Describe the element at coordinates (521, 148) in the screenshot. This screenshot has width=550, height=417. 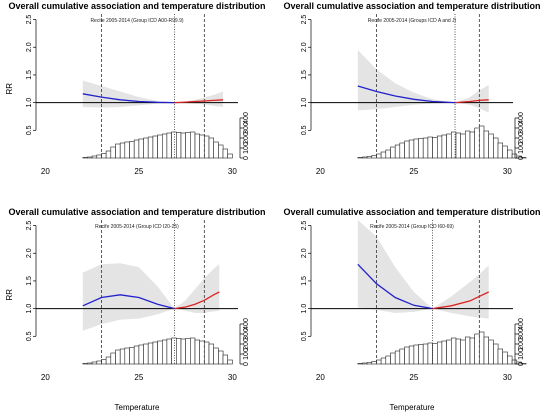
I see `histogram-tick-label: 100` at that location.